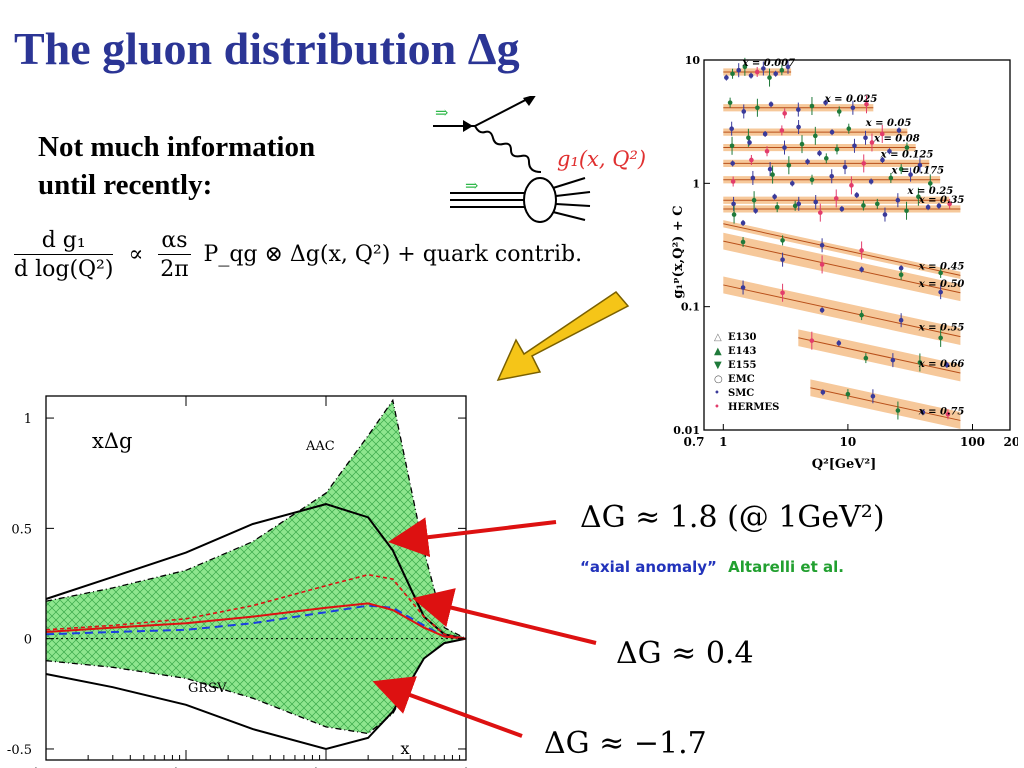 Image resolution: width=1024 pixels, height=768 pixels. I want to click on g1-x-ticks: 0.7 1 10 100 200, so click(851, 436).